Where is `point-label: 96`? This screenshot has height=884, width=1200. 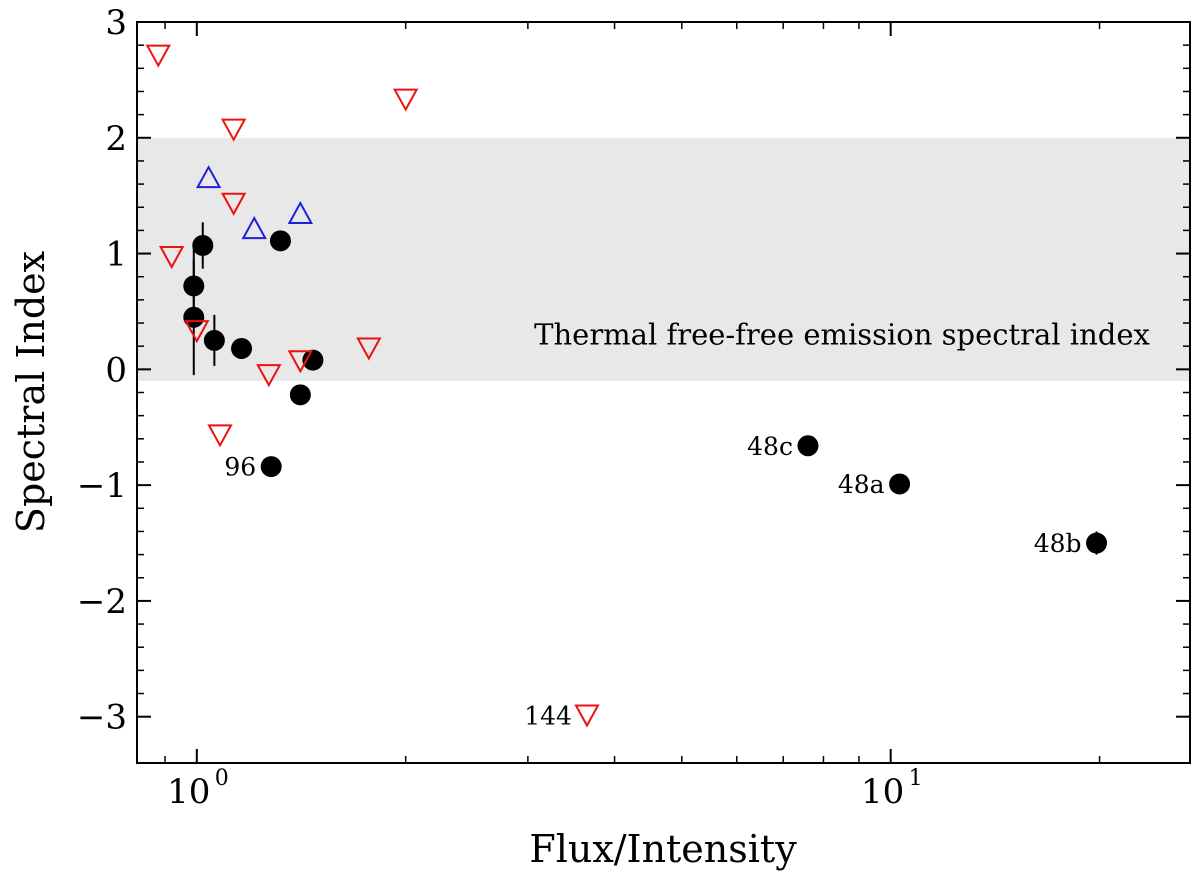
point-label: 96 is located at coordinates (240, 467).